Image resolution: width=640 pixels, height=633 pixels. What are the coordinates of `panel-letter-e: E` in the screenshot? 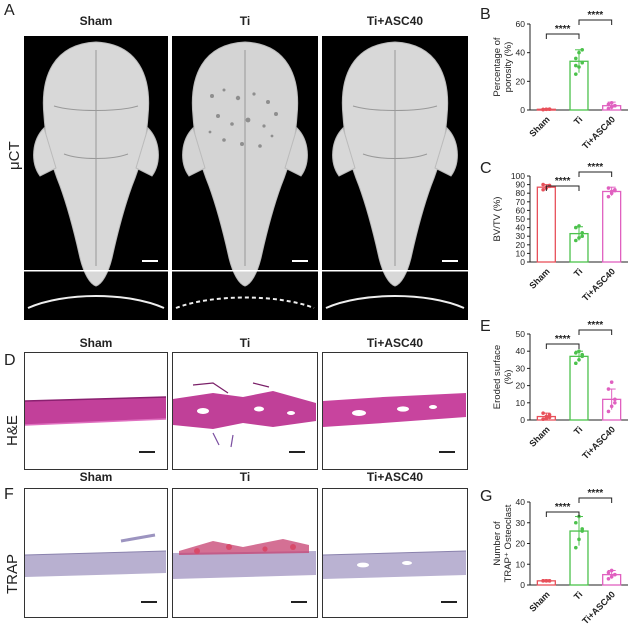 It's located at (485, 326).